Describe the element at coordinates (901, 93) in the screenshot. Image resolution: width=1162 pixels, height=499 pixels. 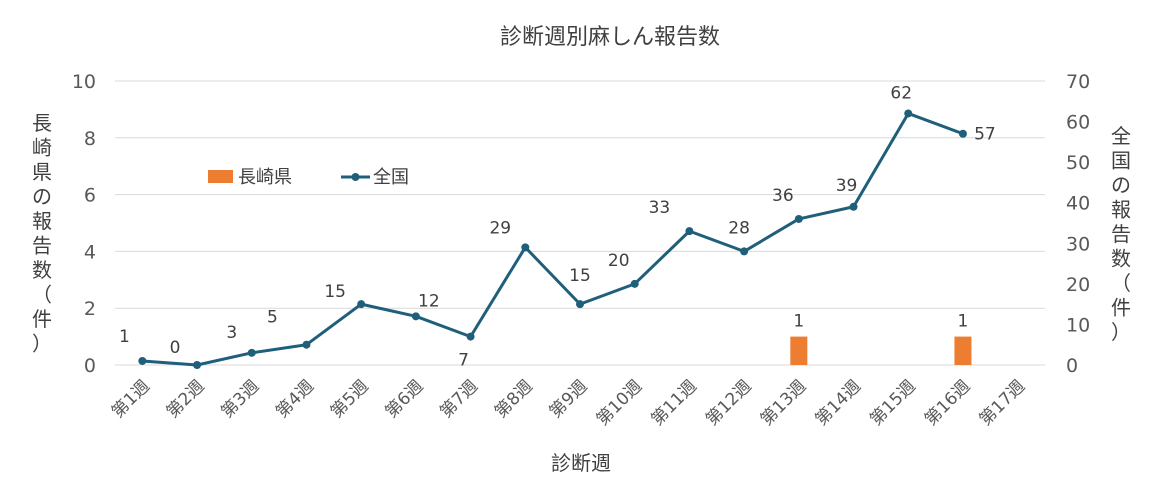
I see `line-data-label: 62` at that location.